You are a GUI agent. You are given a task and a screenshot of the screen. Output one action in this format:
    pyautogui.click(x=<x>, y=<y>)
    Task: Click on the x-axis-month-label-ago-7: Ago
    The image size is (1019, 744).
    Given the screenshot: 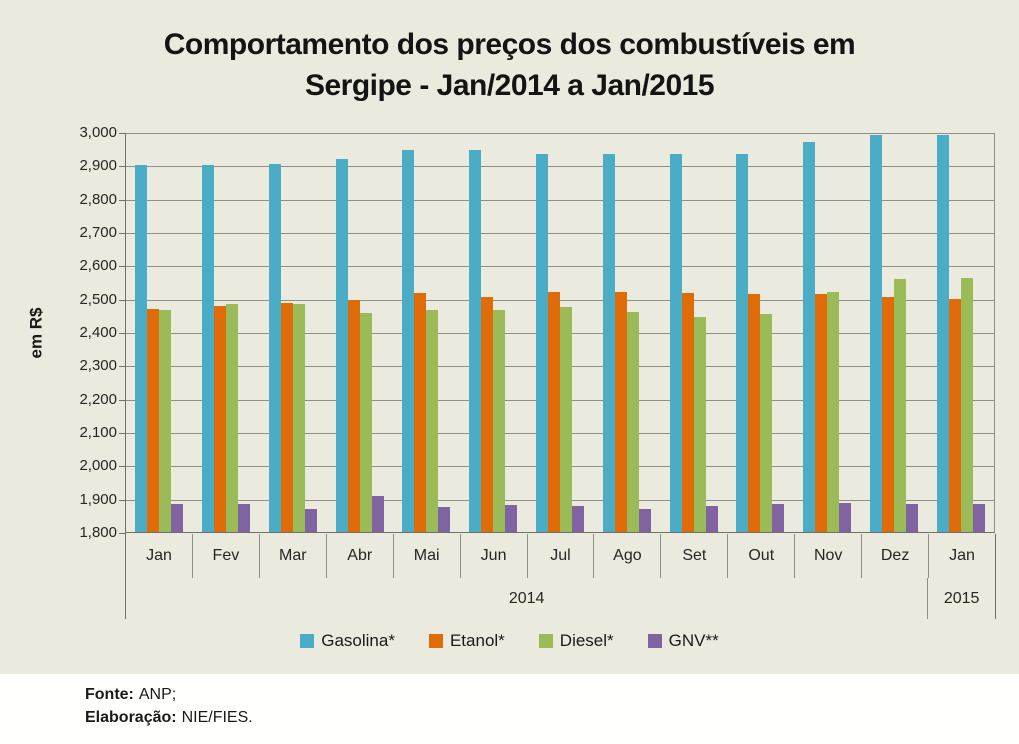 What is the action you would take?
    pyautogui.click(x=628, y=556)
    